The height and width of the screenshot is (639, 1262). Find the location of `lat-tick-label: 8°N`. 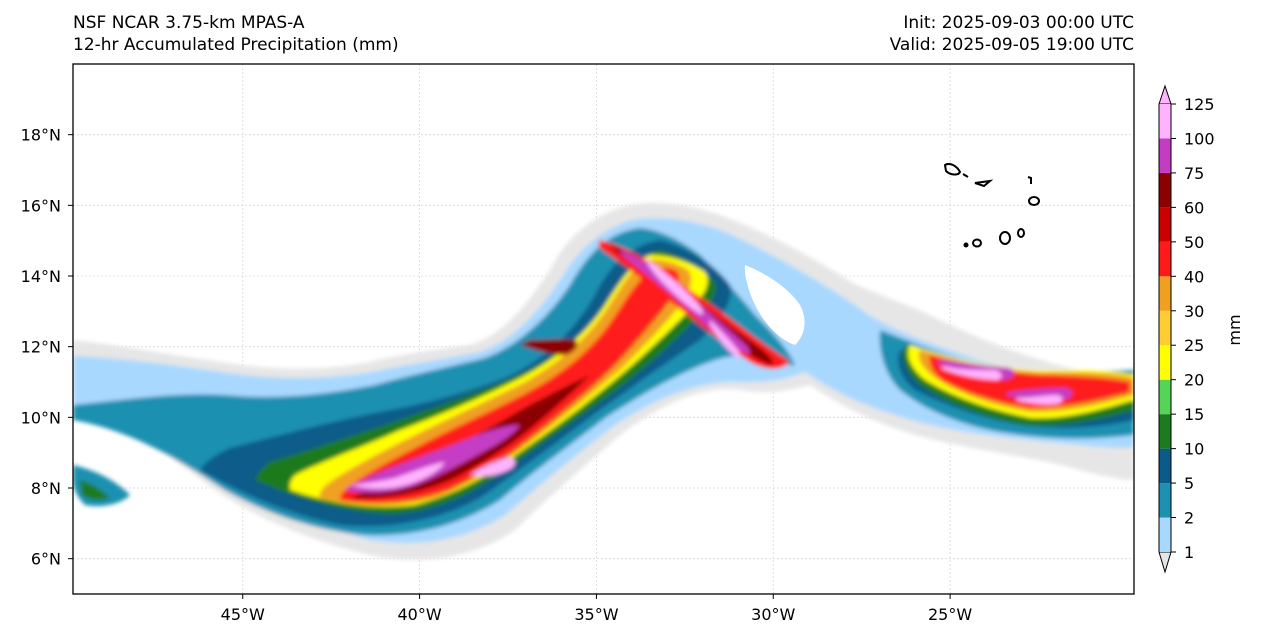

lat-tick-label: 8°N is located at coordinates (46, 488).